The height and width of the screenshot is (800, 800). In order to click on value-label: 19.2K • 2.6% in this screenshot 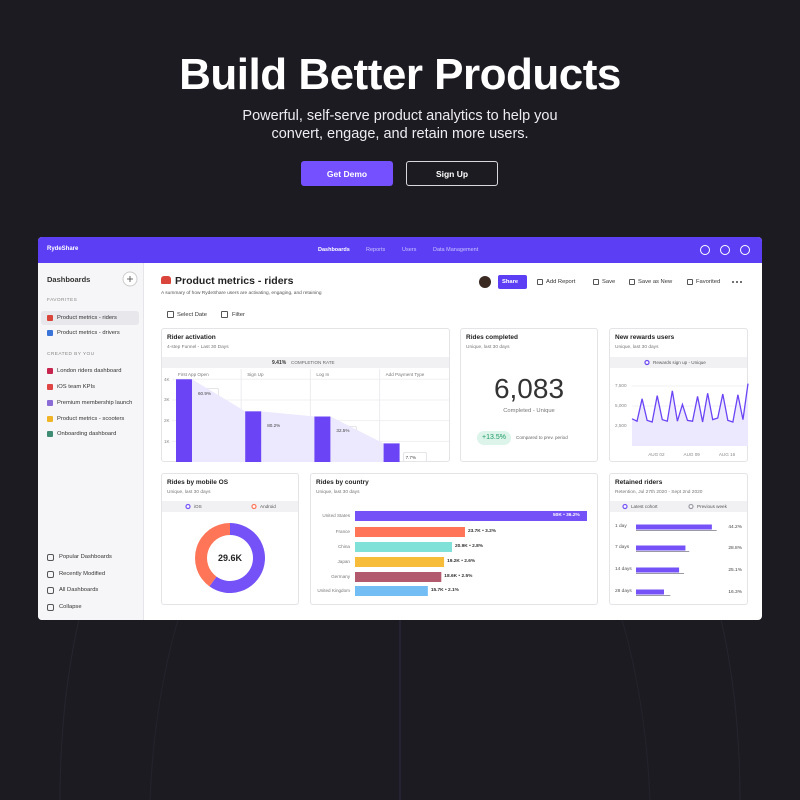, I will do `click(461, 562)`.